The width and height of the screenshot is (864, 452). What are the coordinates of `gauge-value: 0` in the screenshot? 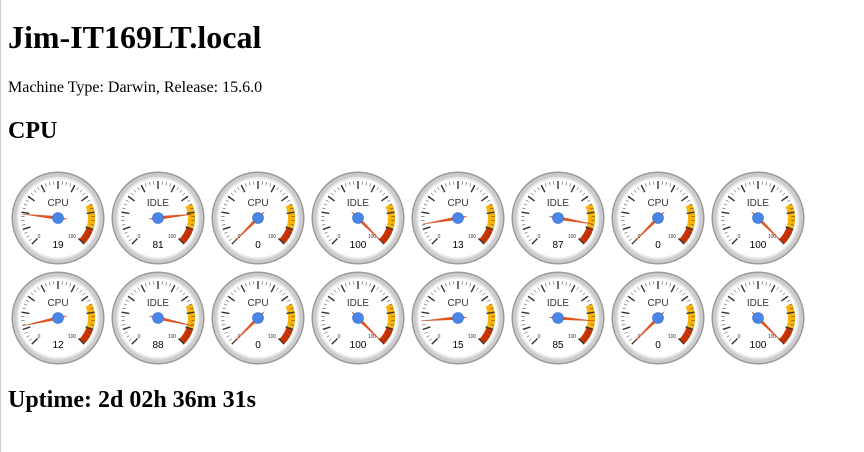 It's located at (258, 245).